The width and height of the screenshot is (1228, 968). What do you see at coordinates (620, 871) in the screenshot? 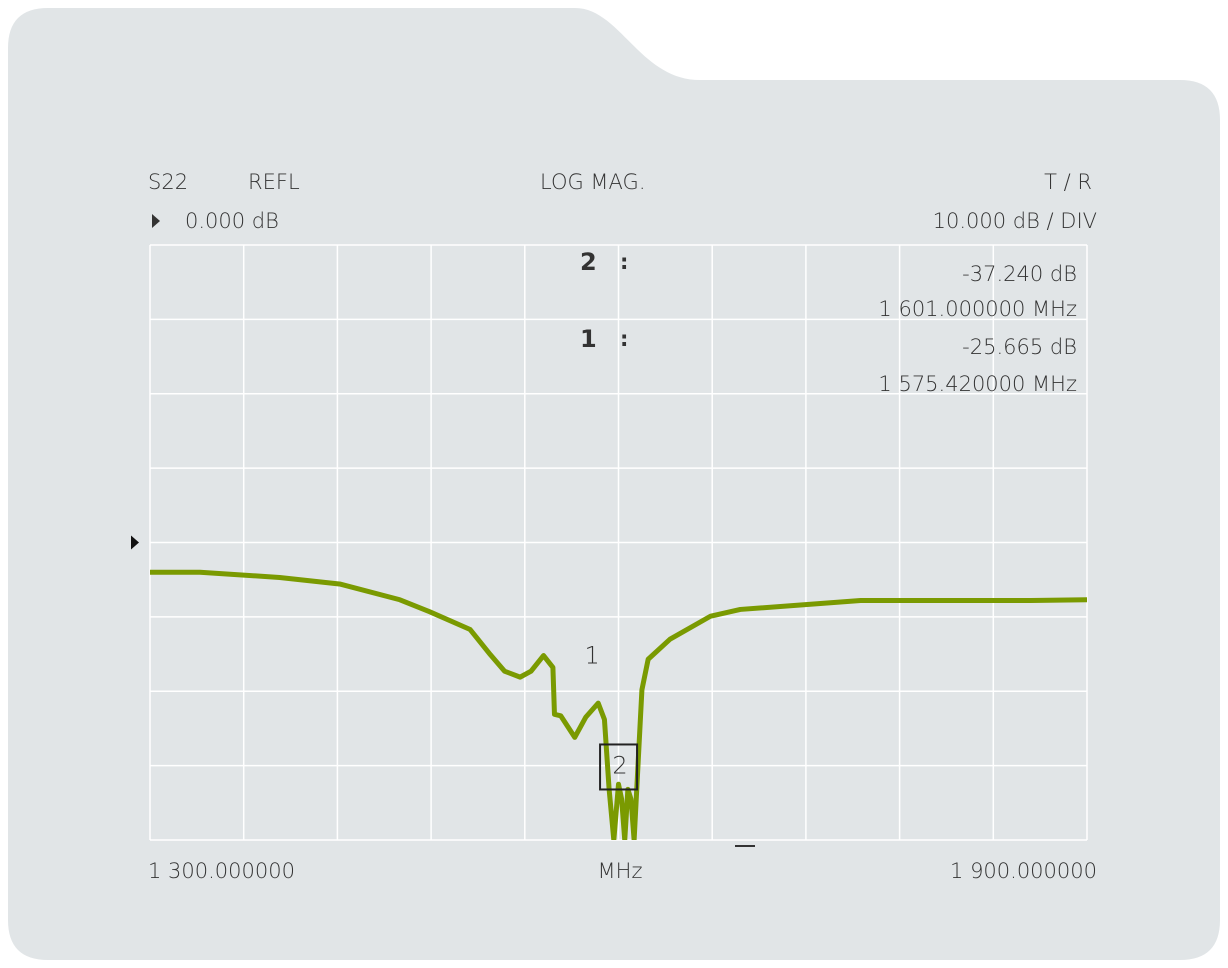
I see `x-unit: MHz` at bounding box center [620, 871].